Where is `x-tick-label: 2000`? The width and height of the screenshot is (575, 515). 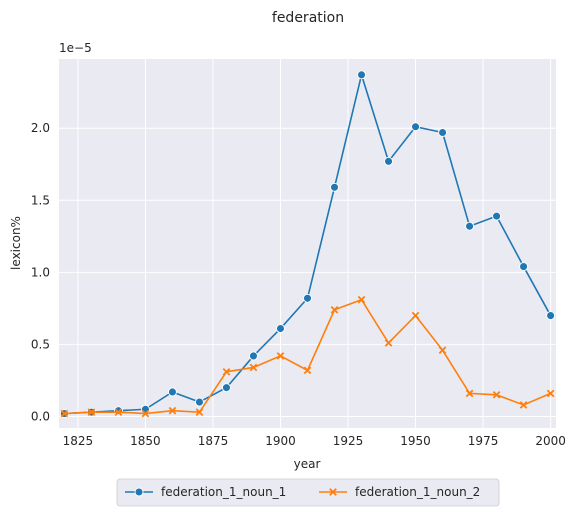
x-tick-label: 2000 is located at coordinates (550, 441).